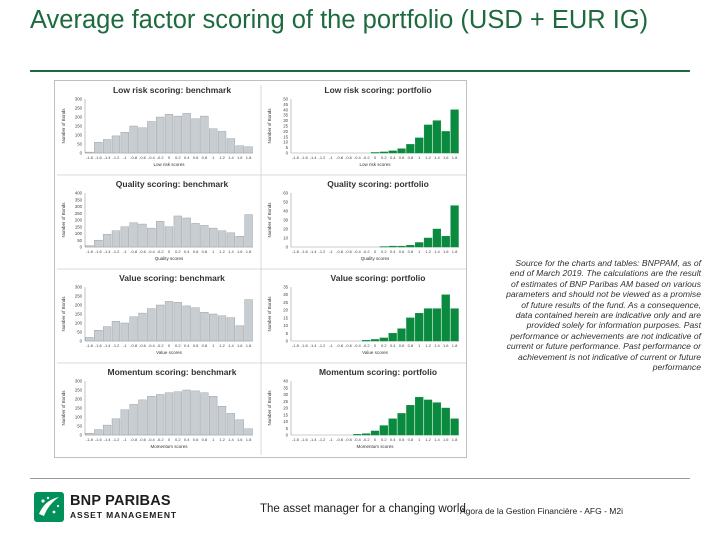 This screenshot has width=720, height=540. I want to click on low-risk-scoring-portfolio-xlabel: Low risk scores, so click(375, 164).